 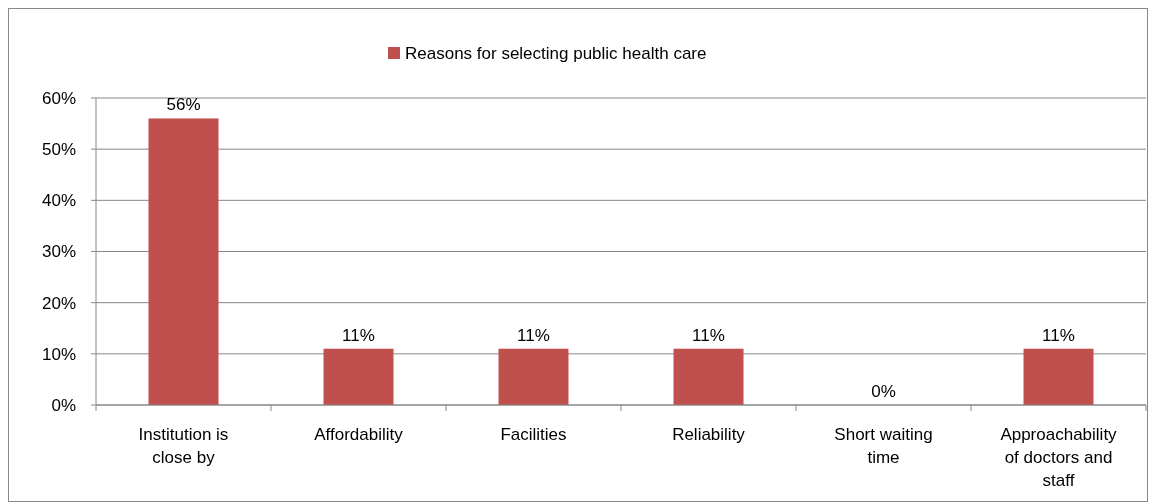 I want to click on y-tick-label: 0%, so click(x=63, y=405).